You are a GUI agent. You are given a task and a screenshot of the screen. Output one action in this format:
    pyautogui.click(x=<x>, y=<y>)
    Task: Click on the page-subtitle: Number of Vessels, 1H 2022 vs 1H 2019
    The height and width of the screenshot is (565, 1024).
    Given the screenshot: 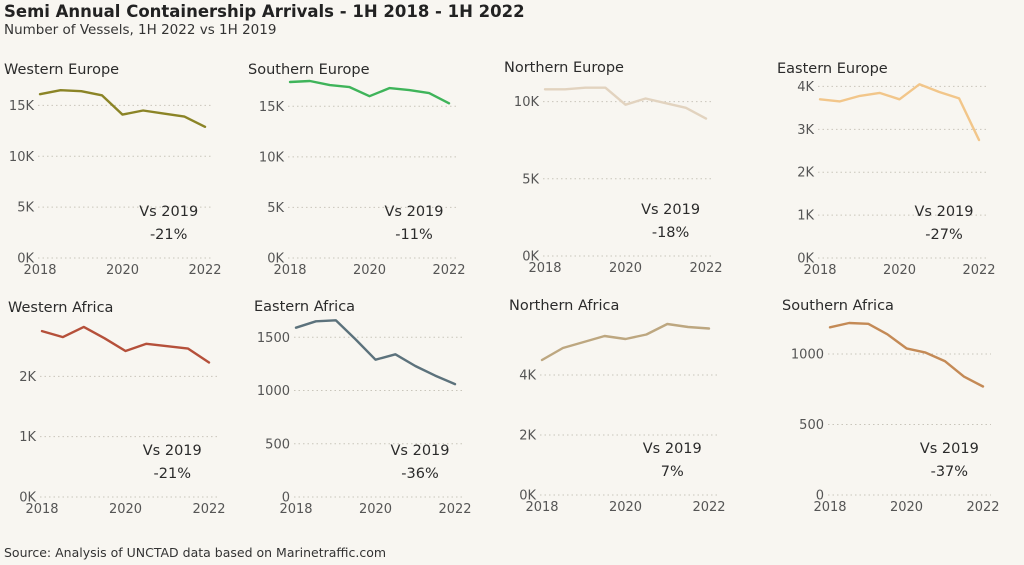 What is the action you would take?
    pyautogui.click(x=140, y=30)
    